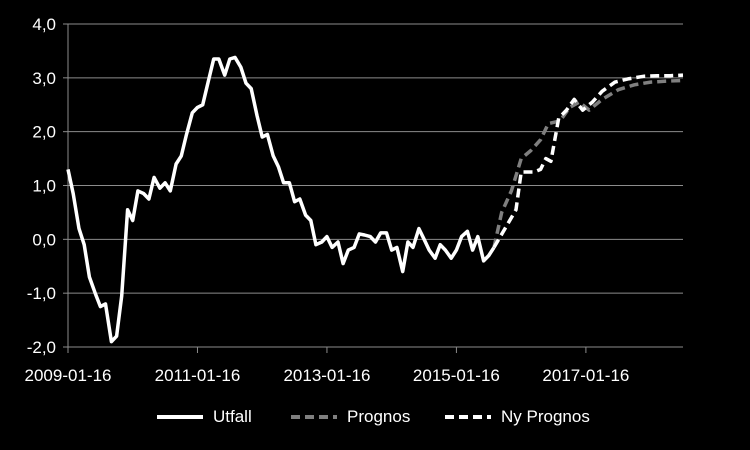  I want to click on y-tick-label: 3,0, so click(44, 78).